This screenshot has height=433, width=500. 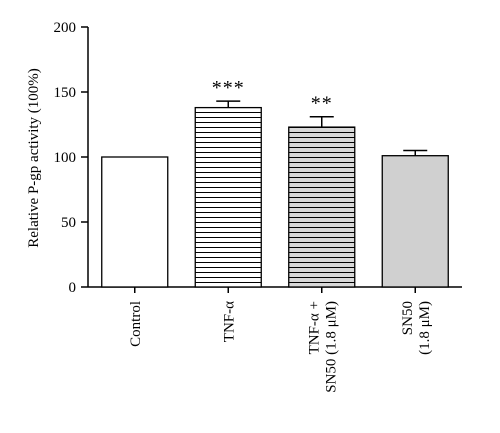 I want to click on category-label: TNF-α, so click(x=229, y=321).